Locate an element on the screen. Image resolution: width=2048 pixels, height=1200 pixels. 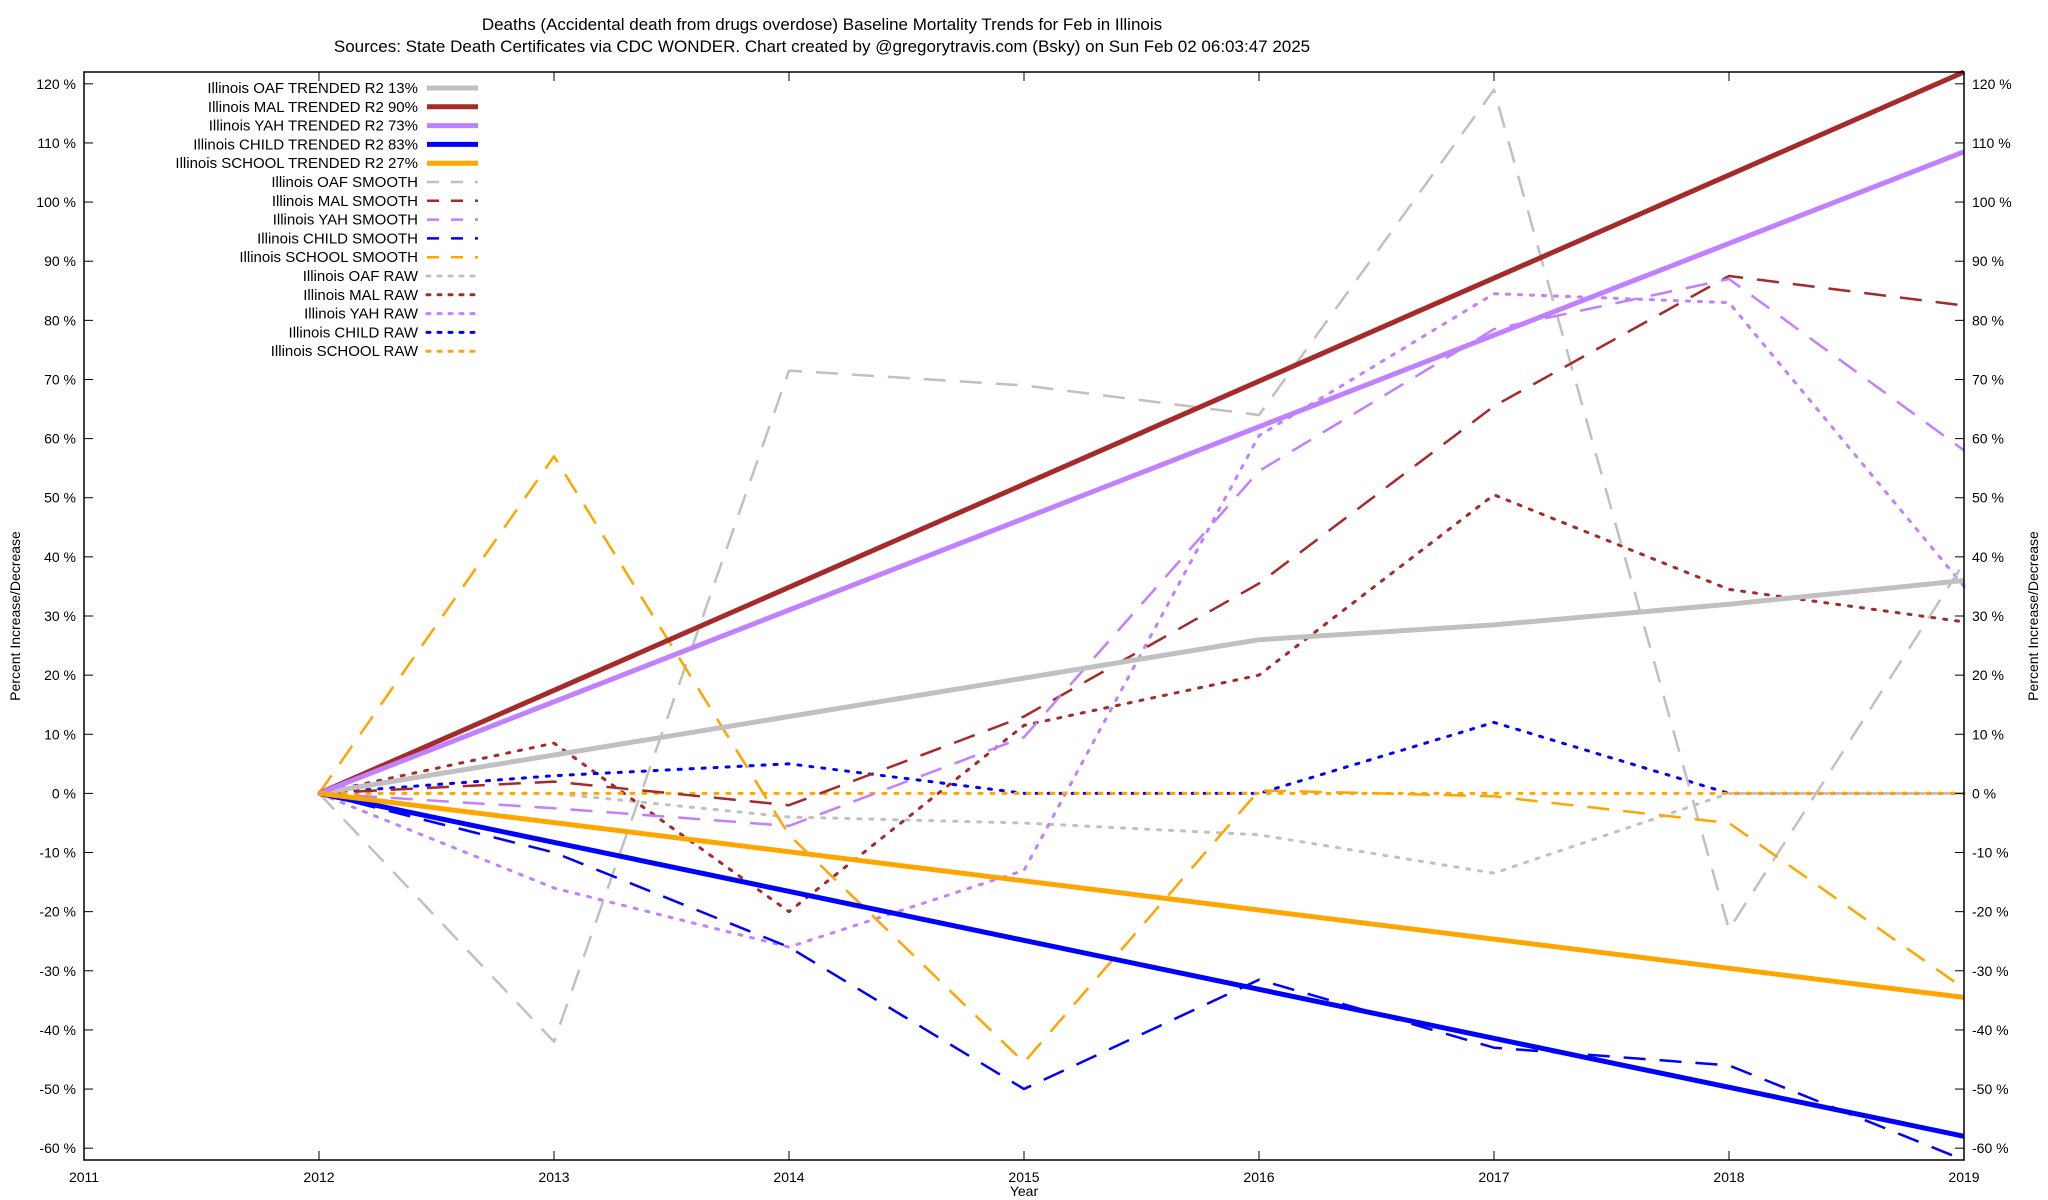
x-tick-label: 2014 is located at coordinates (788, 1177).